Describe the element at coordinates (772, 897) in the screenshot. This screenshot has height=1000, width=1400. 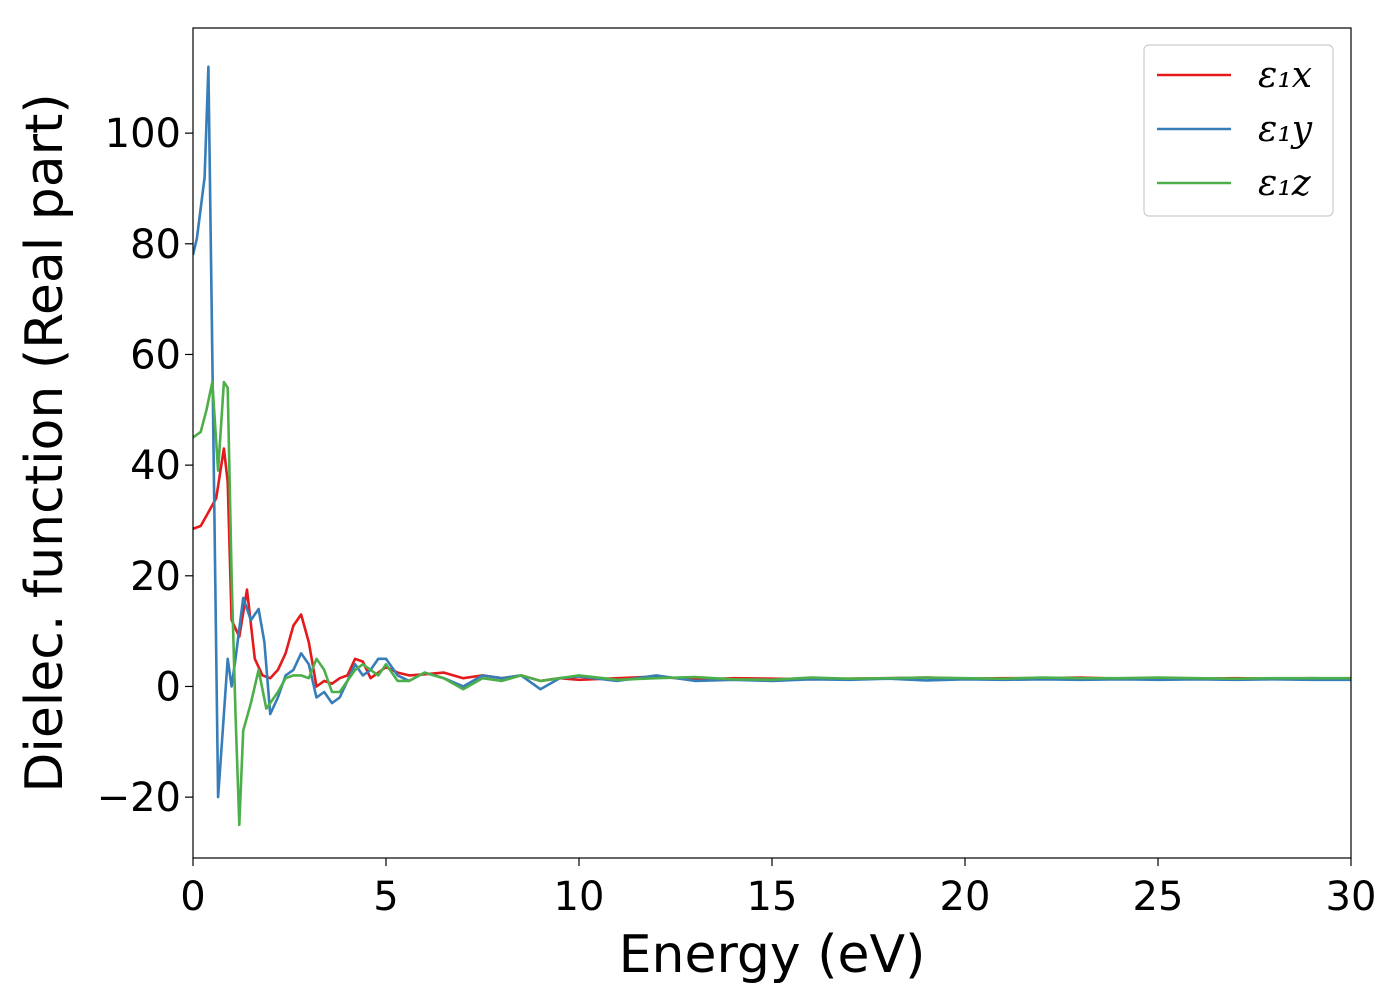
I see `x-tick-label: 15` at that location.